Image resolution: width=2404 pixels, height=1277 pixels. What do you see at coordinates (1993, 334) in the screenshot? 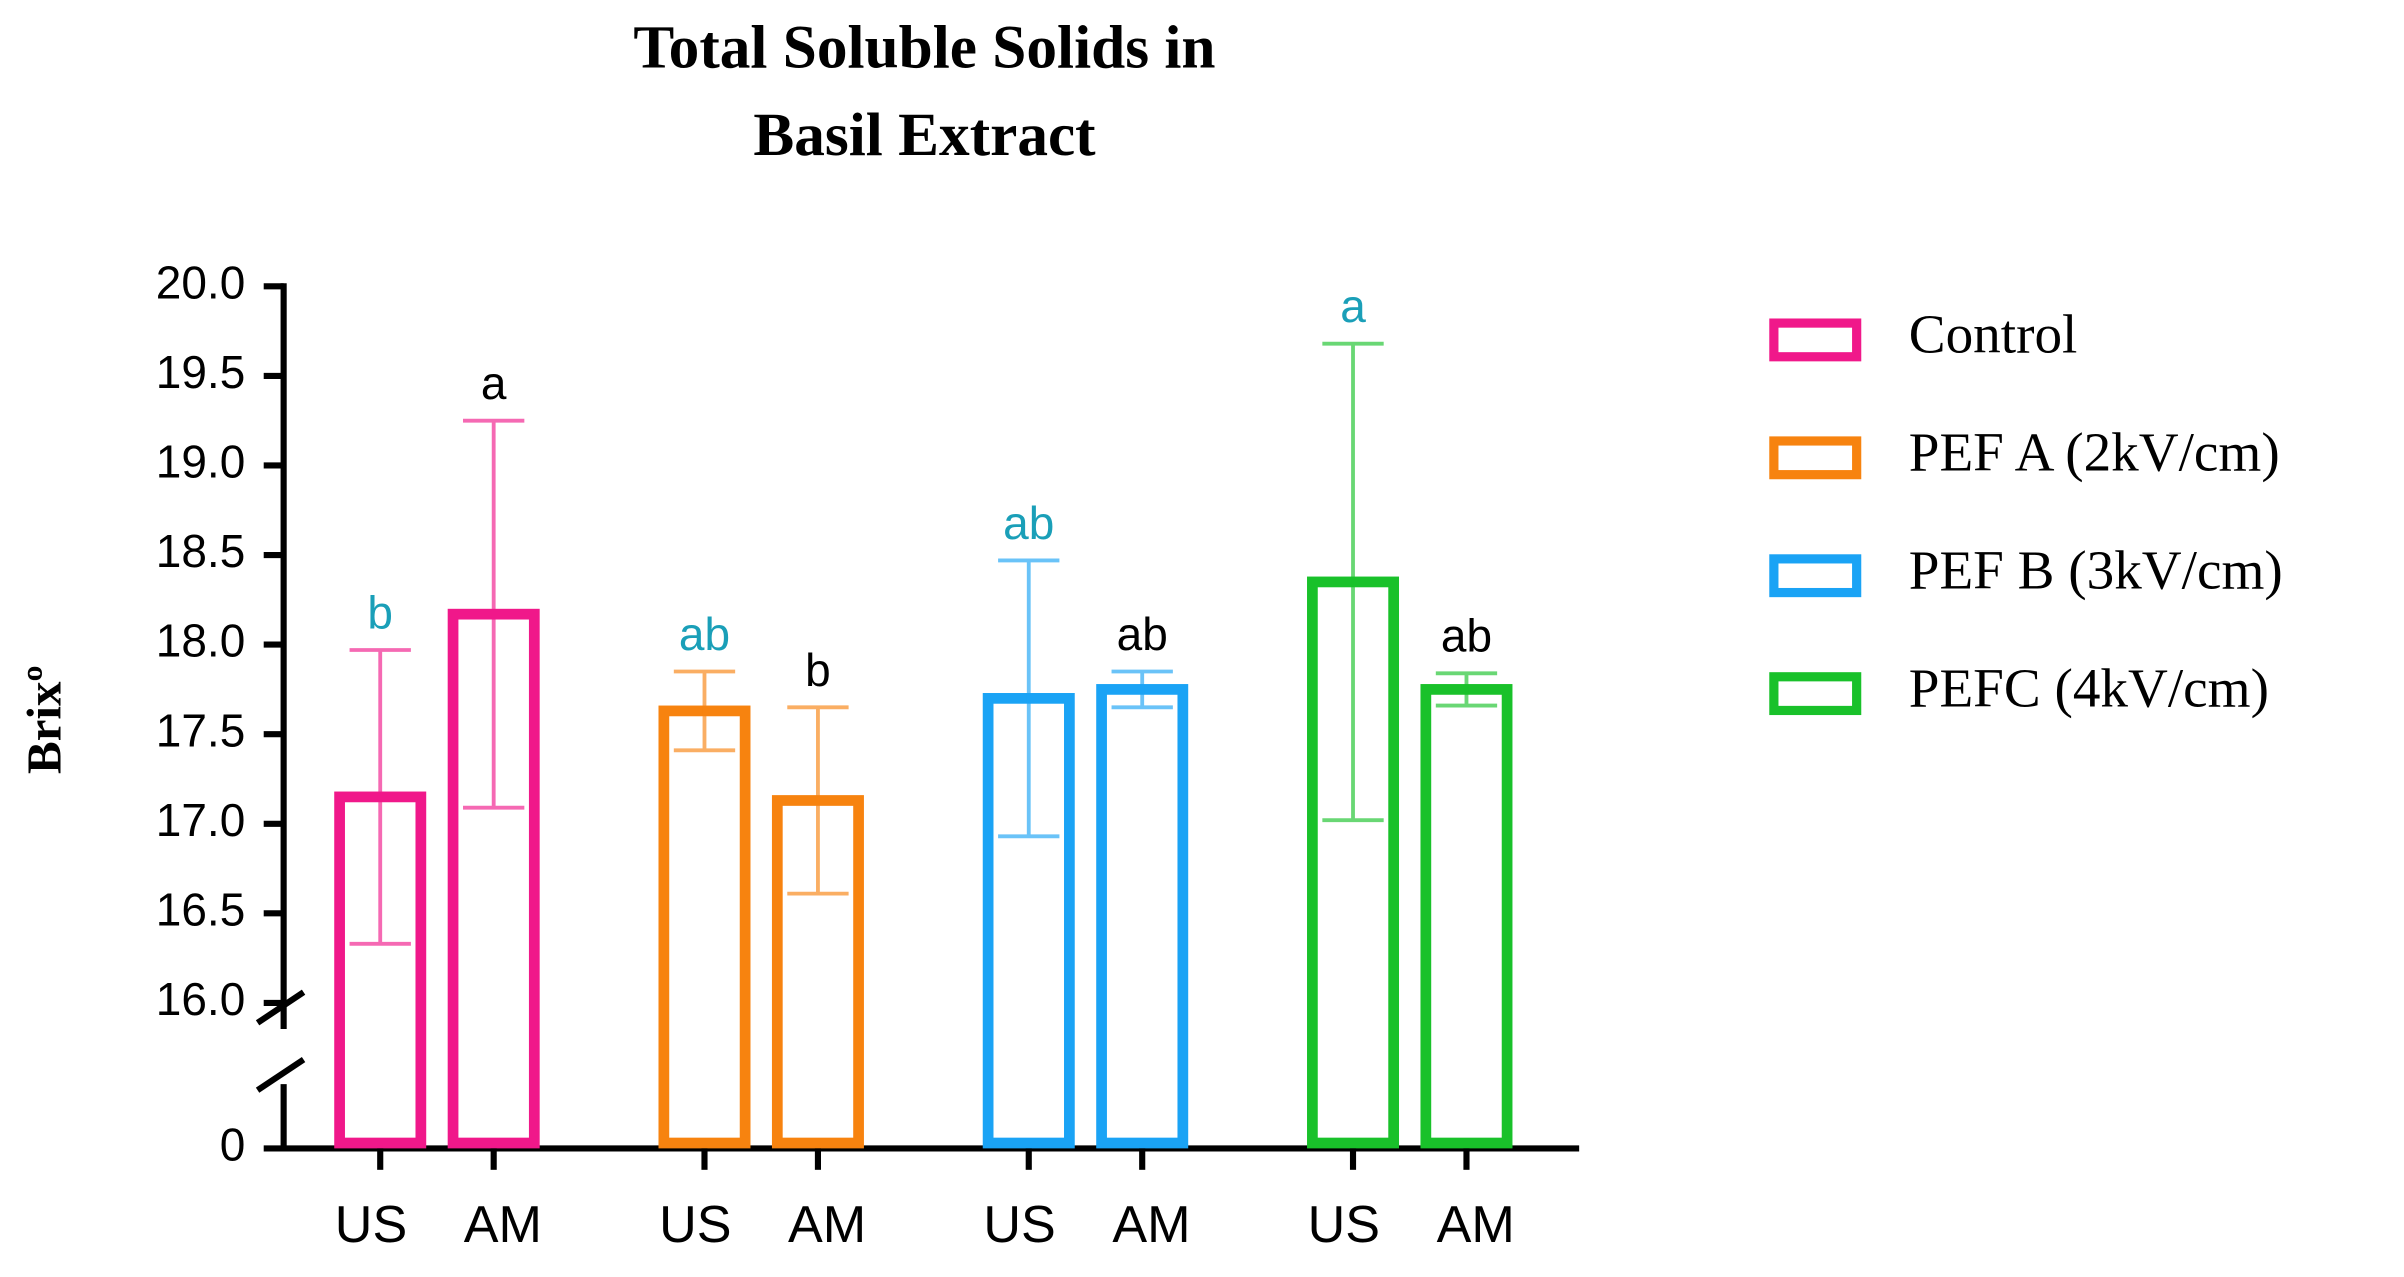
I see `legend-label: Control` at bounding box center [1993, 334].